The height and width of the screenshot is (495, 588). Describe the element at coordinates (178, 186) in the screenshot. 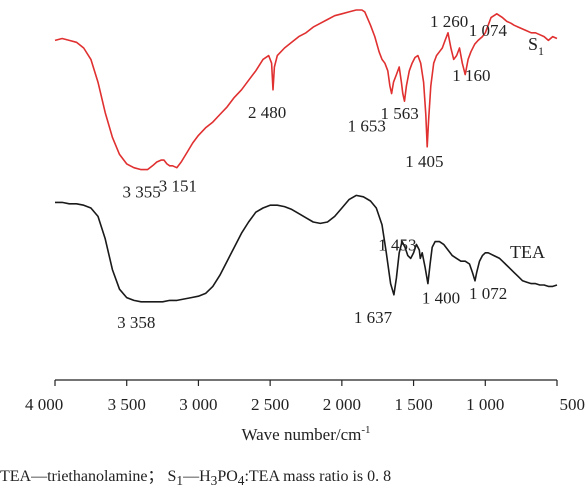

I see `peak-label: 3 151` at that location.